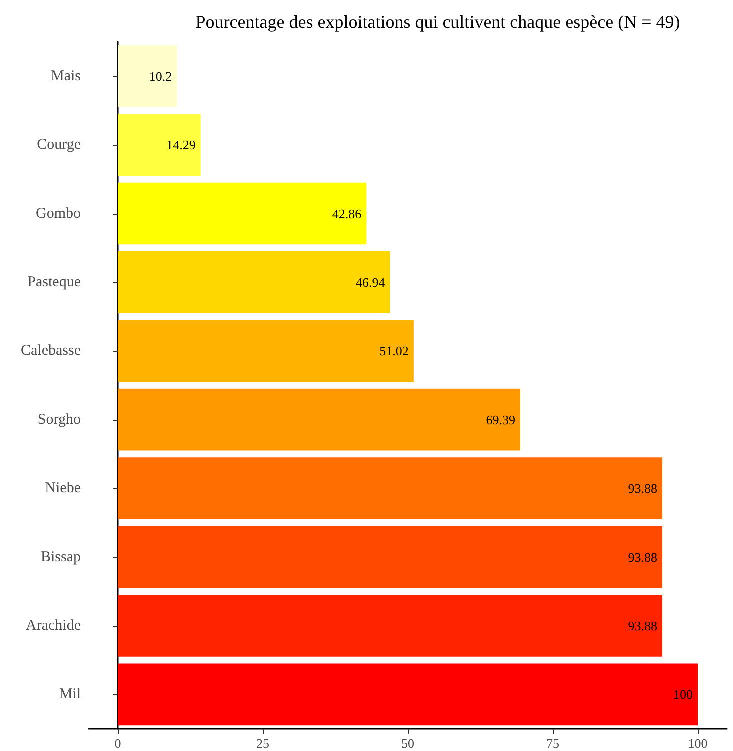 Image resolution: width=733 pixels, height=751 pixels. What do you see at coordinates (408, 743) in the screenshot?
I see `x-tick-label: 50` at bounding box center [408, 743].